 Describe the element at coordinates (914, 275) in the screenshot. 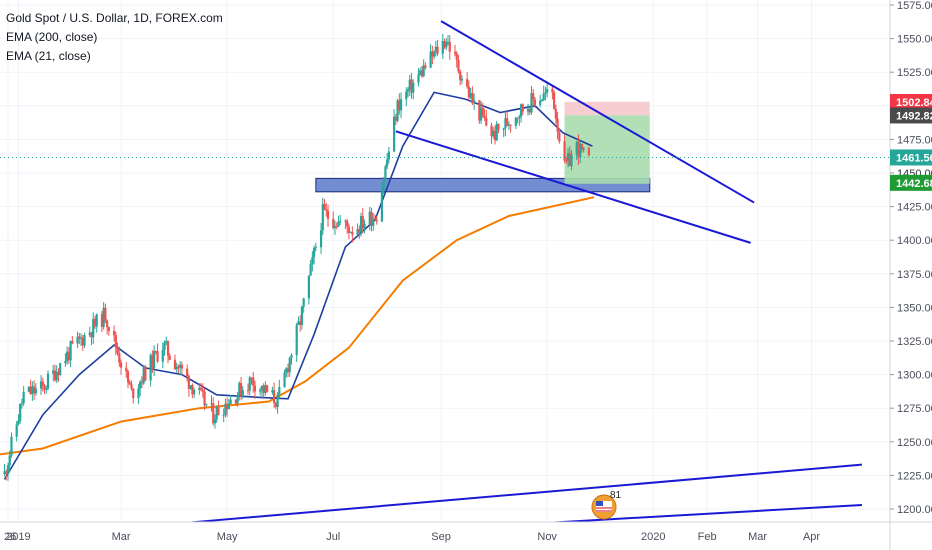

I see `y-tick-label: 1375.00` at that location.